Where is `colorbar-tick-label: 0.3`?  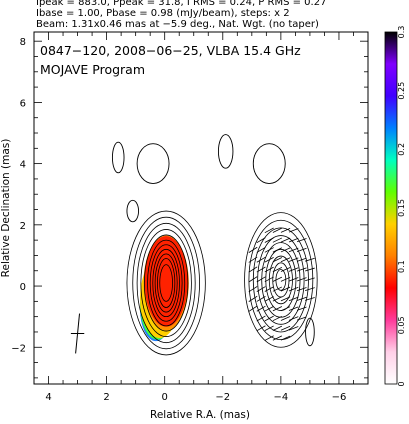 colorbar-tick-label: 0.3 is located at coordinates (401, 32).